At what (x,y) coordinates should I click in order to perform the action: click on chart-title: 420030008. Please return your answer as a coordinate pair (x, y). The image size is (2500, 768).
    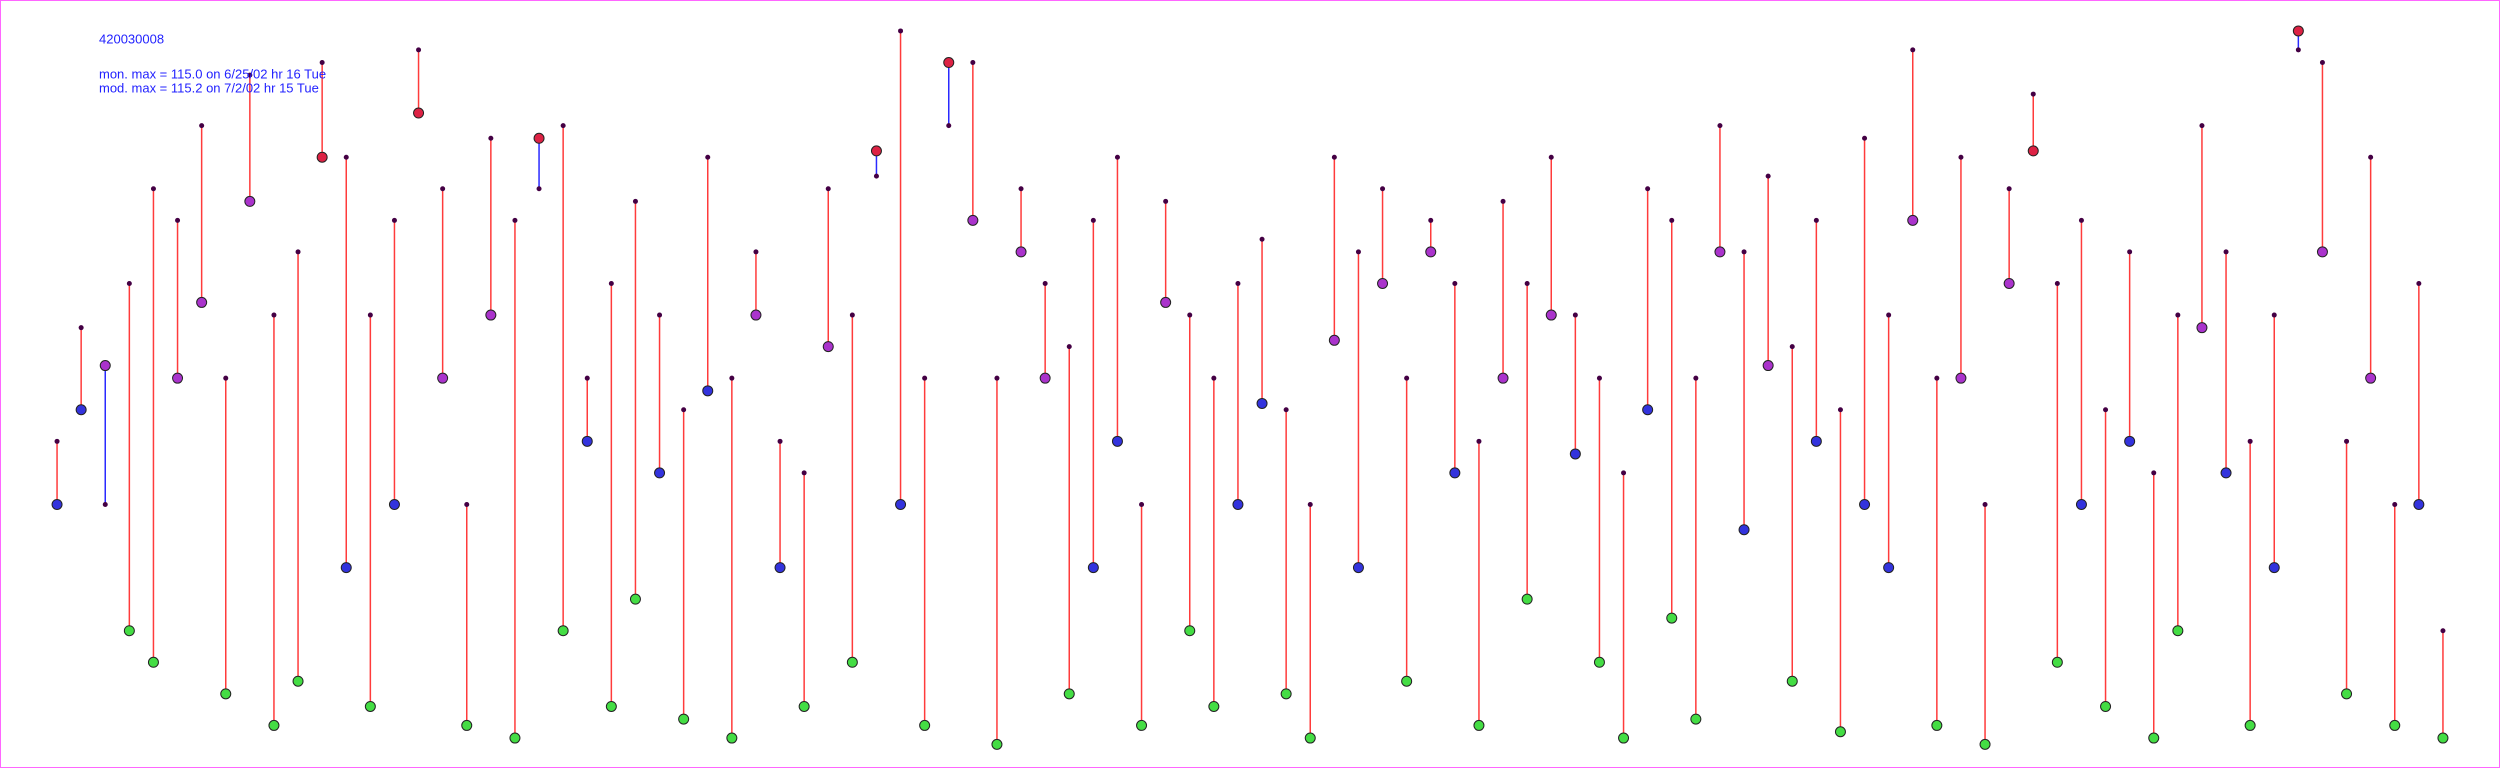
    Looking at the image, I should click on (131, 38).